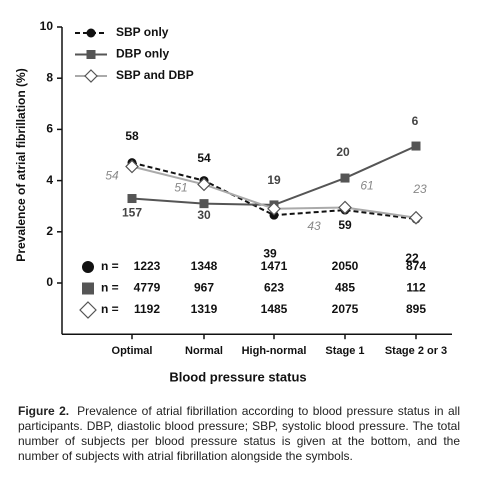 Image resolution: width=479 pixels, height=495 pixels. Describe the element at coordinates (204, 309) in the screenshot. I see `n-value: 1319` at that location.